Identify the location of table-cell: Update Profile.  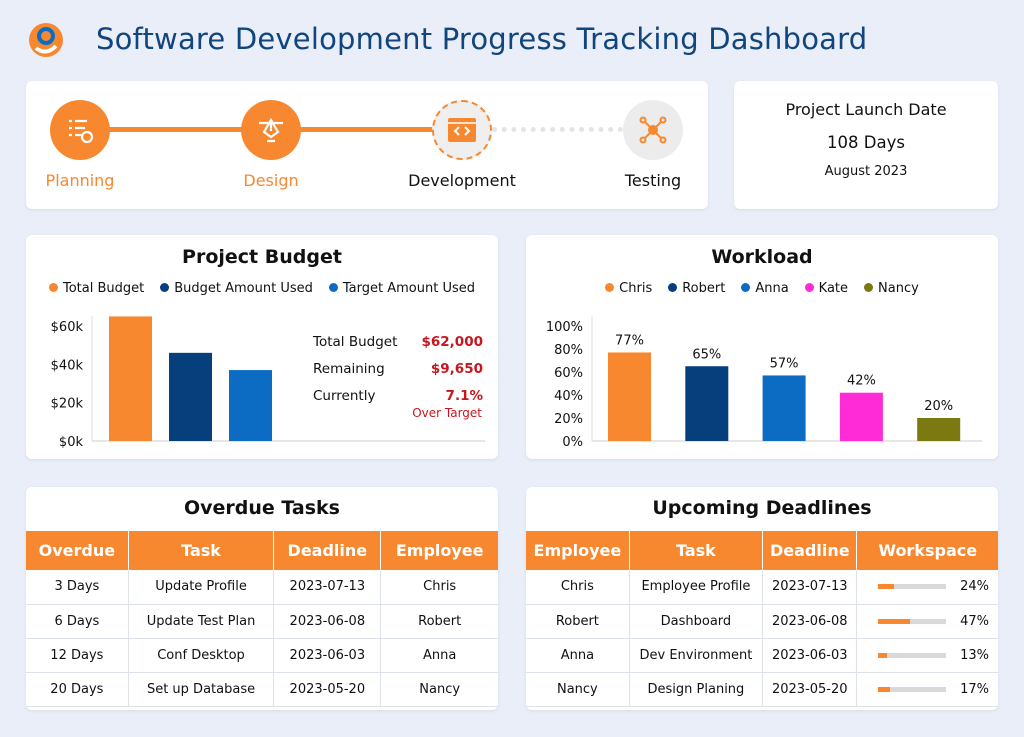
(201, 587).